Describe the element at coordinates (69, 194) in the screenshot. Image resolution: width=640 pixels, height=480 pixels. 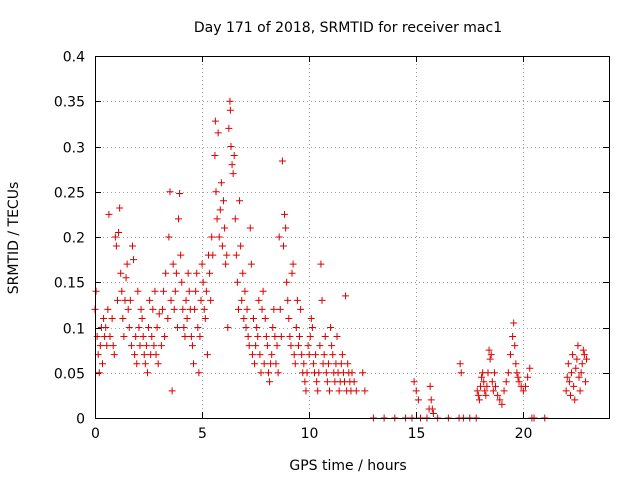
I see `y-tick-label: 0.25` at that location.